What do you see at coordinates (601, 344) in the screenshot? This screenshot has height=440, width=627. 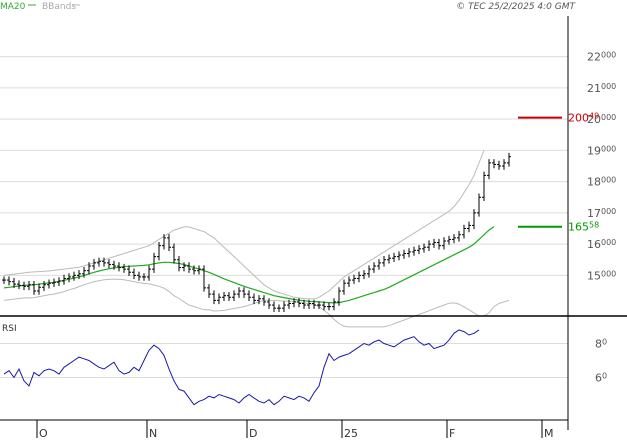 I see `rsi-tick-label: 80` at bounding box center [601, 344].